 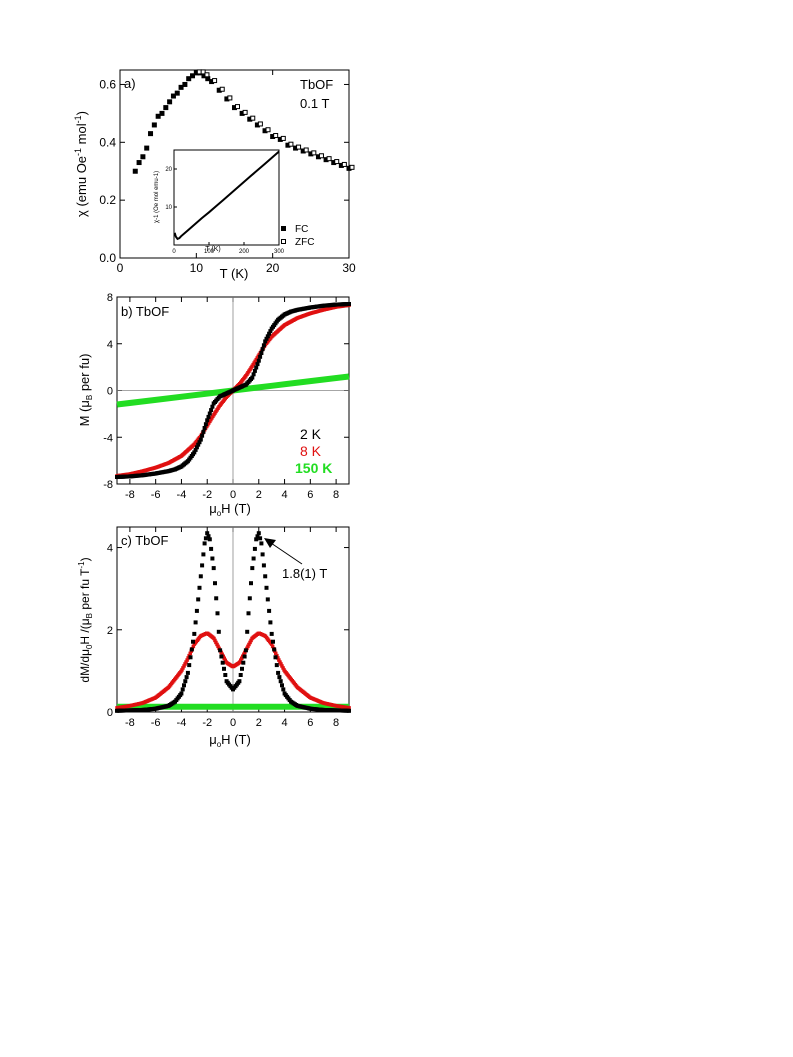 I want to click on panel-c-ytick-label: 2, so click(x=110, y=631).